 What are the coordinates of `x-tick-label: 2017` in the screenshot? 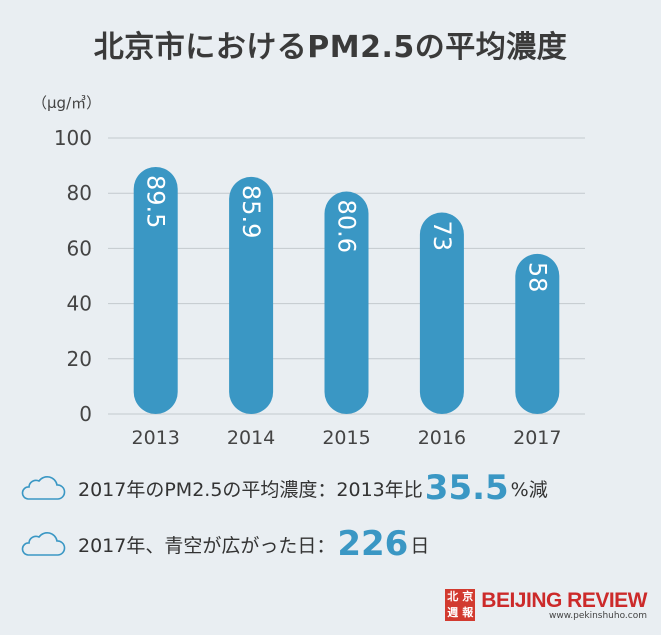 It's located at (537, 438).